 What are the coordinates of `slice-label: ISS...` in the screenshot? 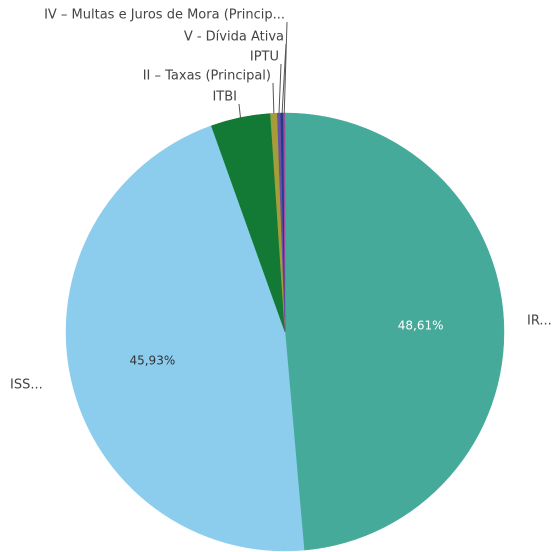 It's located at (26, 385).